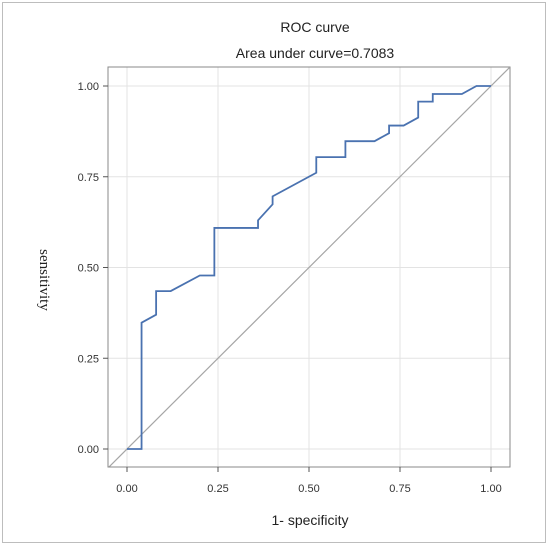  Describe the element at coordinates (88, 269) in the screenshot. I see `y-tick-label: 0.50` at that location.